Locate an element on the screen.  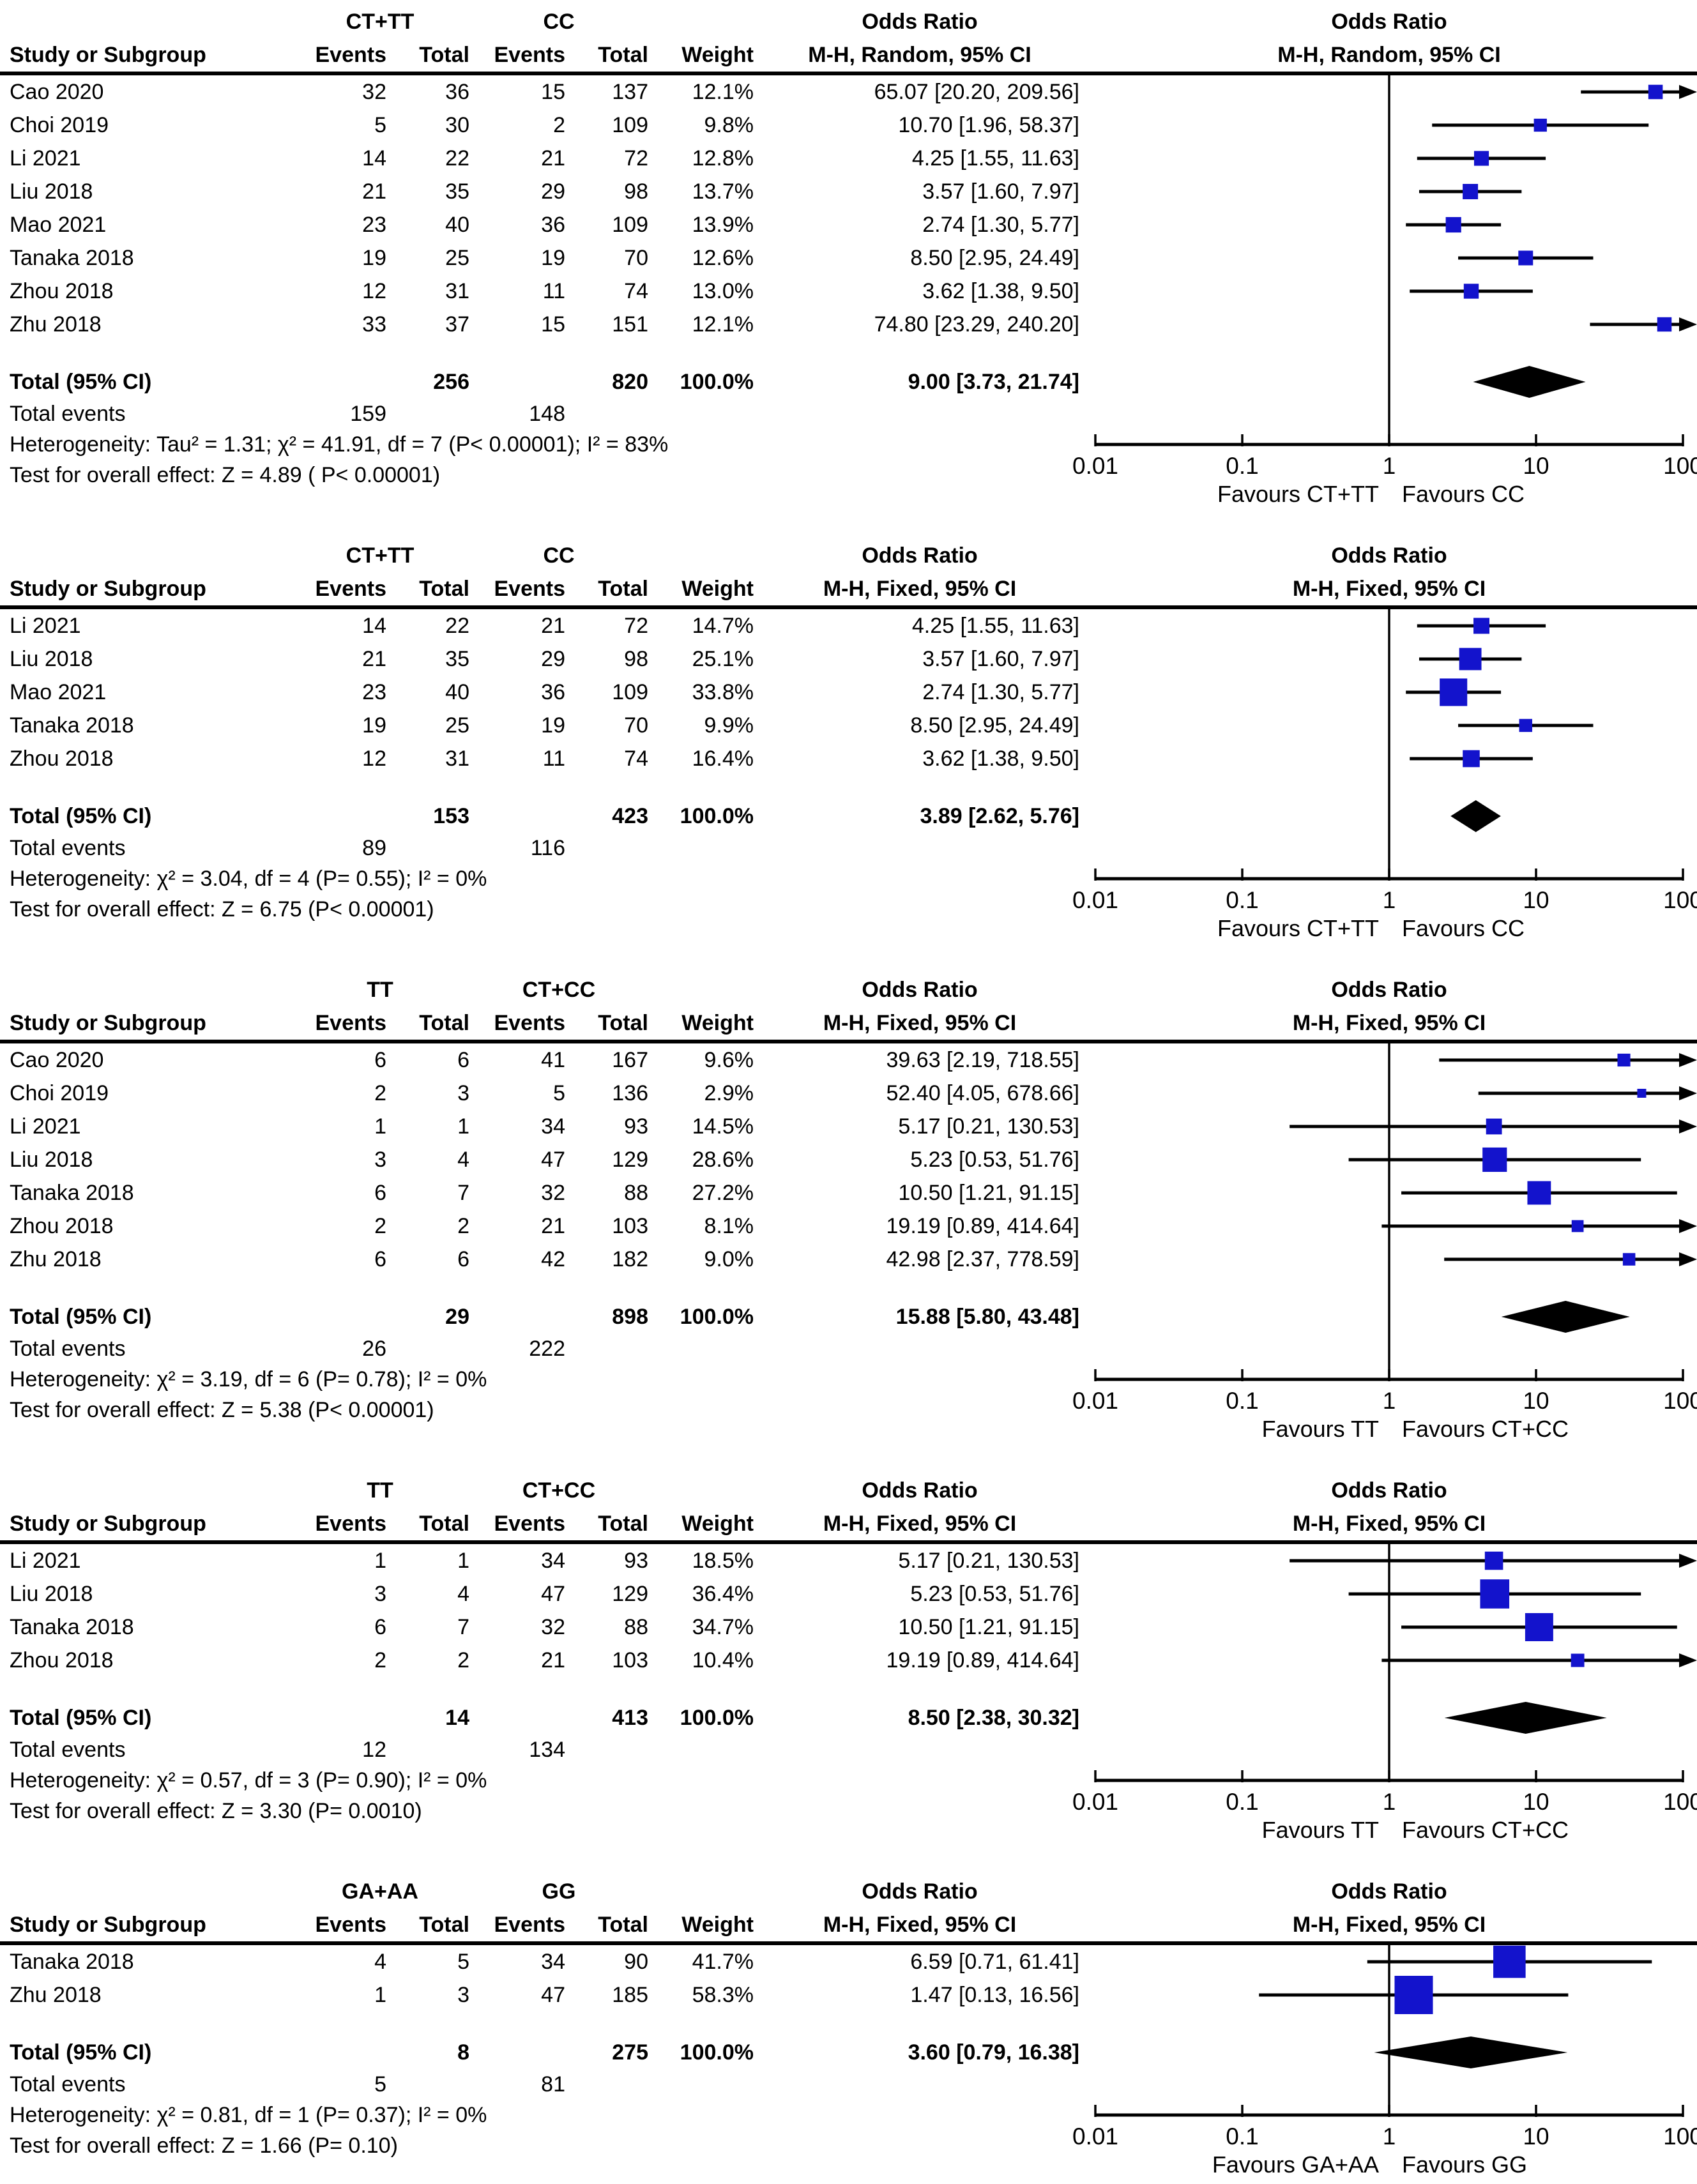
study-row: Choi 2019 5 30 2 109 9.8% 10.70 [1.96, 58.37] is located at coordinates (543, 125).